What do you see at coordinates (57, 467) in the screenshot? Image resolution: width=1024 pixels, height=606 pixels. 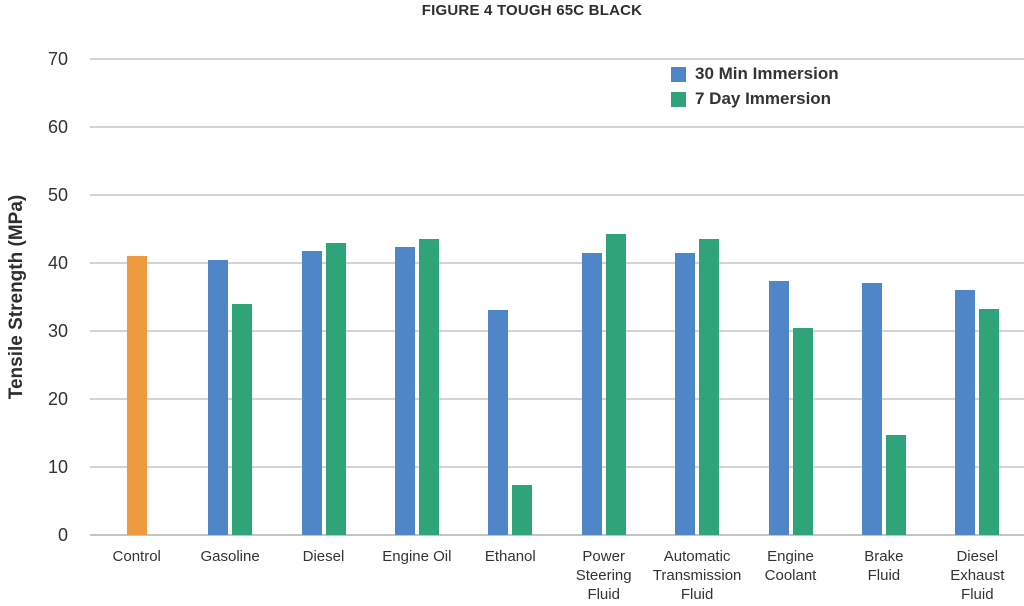 I see `y-tick-label: 10` at bounding box center [57, 467].